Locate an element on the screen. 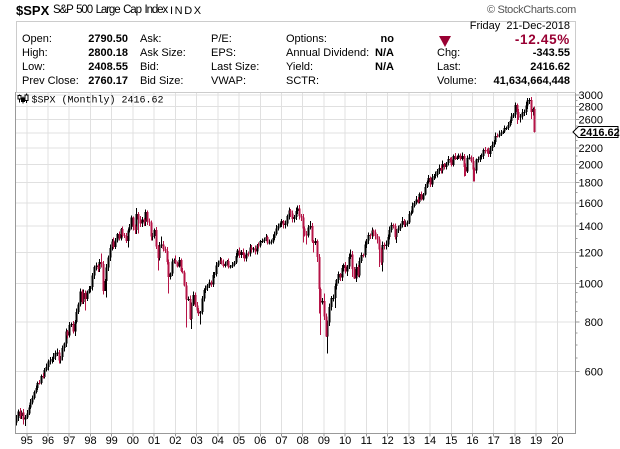 The image size is (620, 449). svg-text: 98 is located at coordinates (90, 441).